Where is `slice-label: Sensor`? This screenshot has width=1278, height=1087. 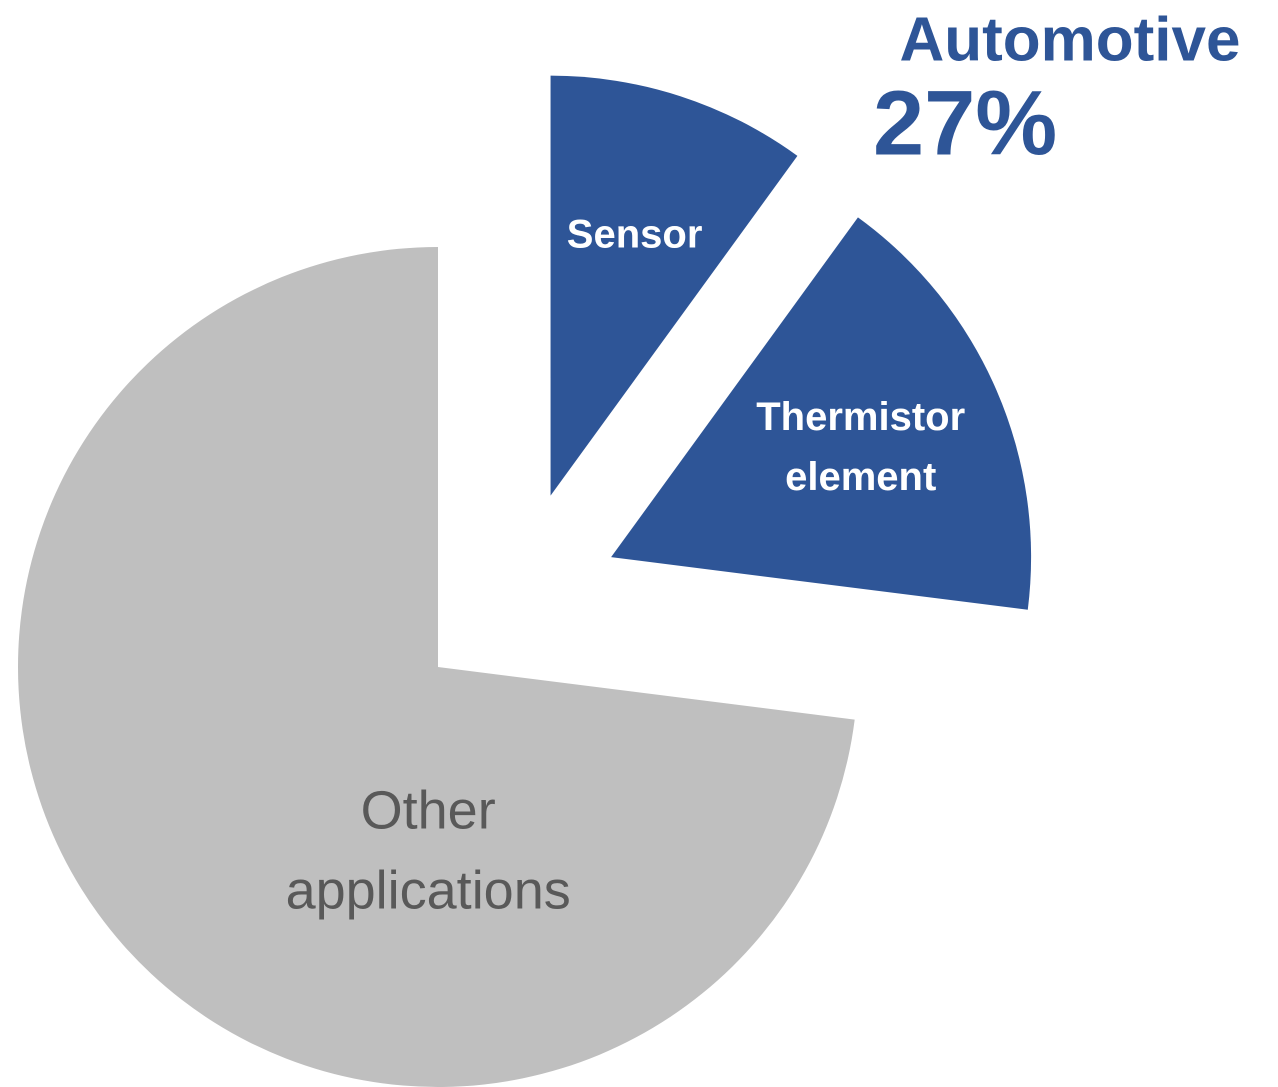
slice-label: Sensor is located at coordinates (635, 235).